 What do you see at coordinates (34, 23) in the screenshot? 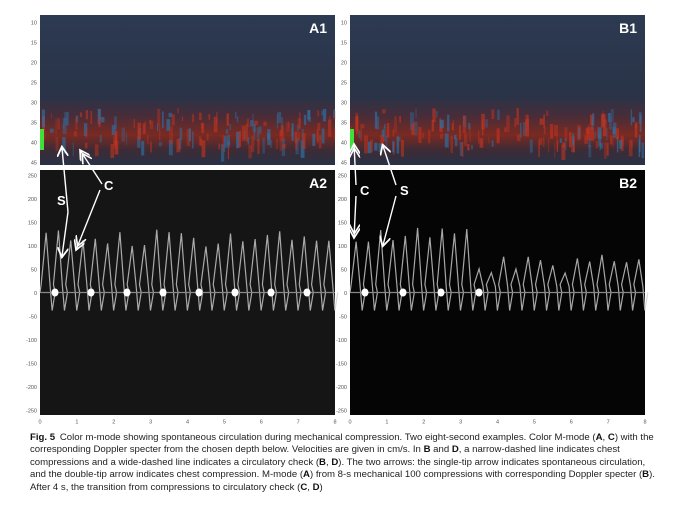
I see `depth-tick-label: 10` at bounding box center [34, 23].